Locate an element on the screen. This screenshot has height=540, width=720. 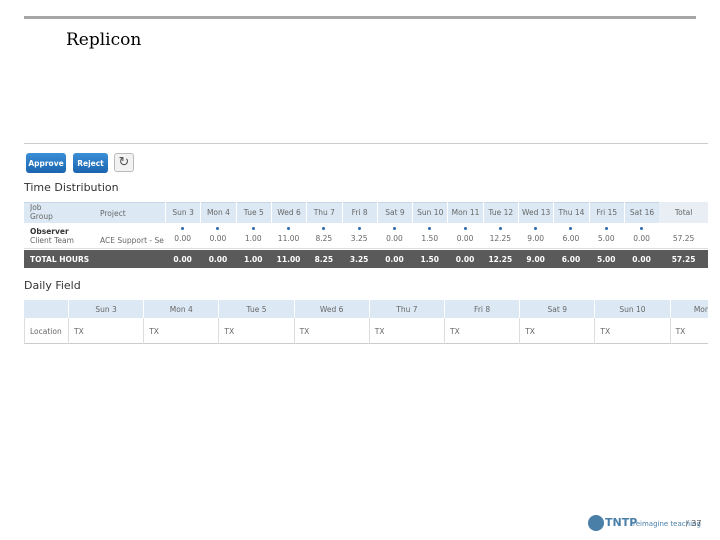
column-header: Total is located at coordinates (683, 212).